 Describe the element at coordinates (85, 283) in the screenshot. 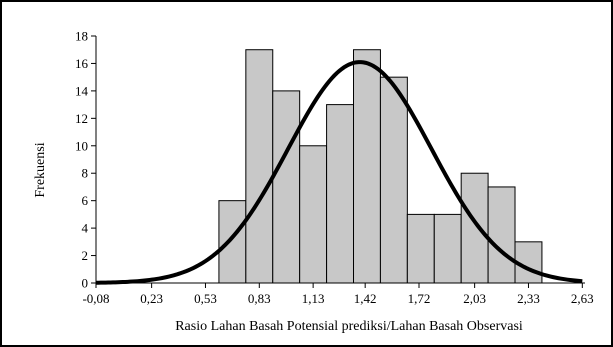

I see `y-tick-label-0: 0` at that location.